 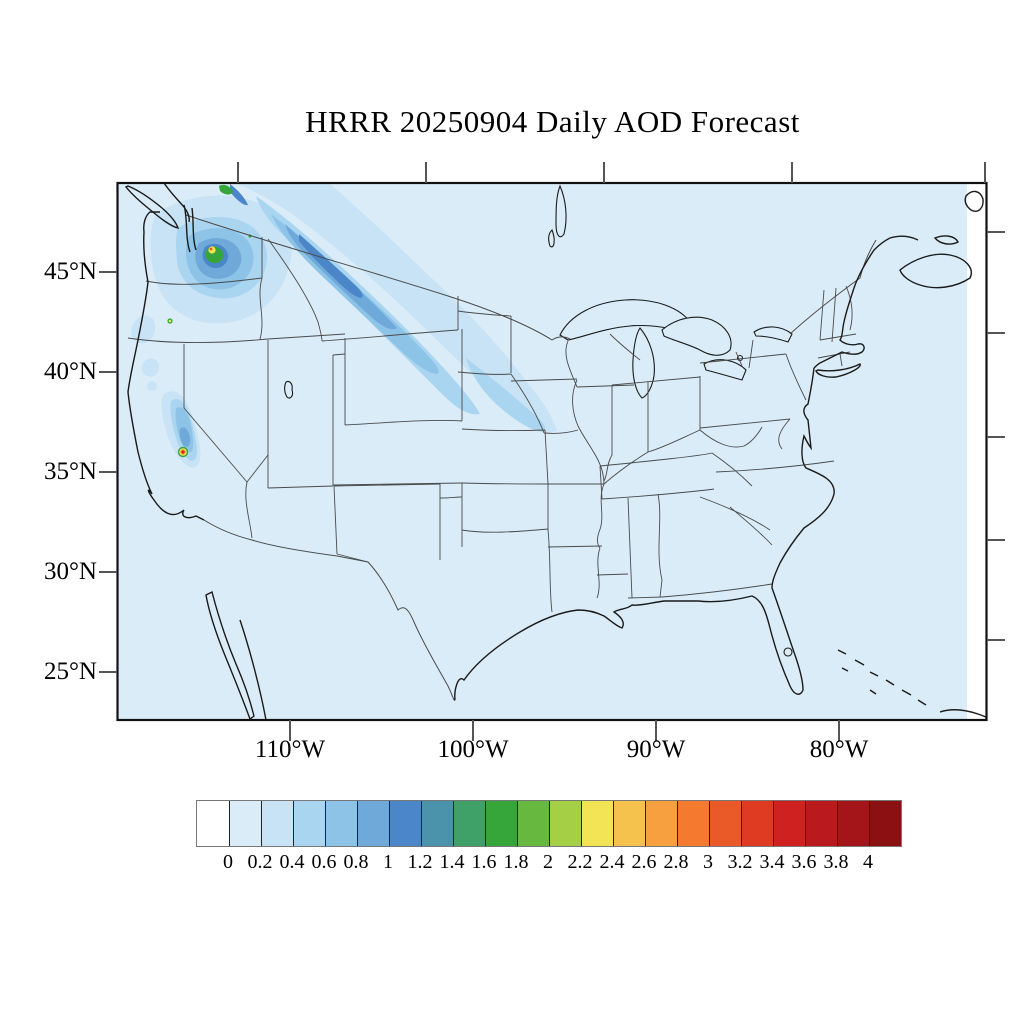 What do you see at coordinates (696, 336) in the screenshot?
I see `lake-huron` at bounding box center [696, 336].